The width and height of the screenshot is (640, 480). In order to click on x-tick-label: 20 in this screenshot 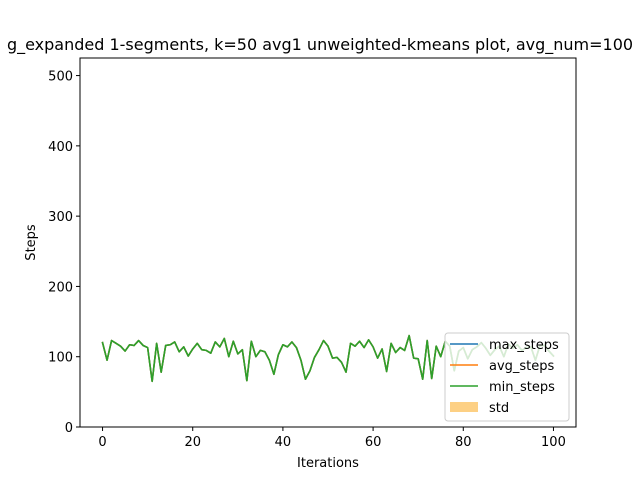, I will do `click(192, 442)`.